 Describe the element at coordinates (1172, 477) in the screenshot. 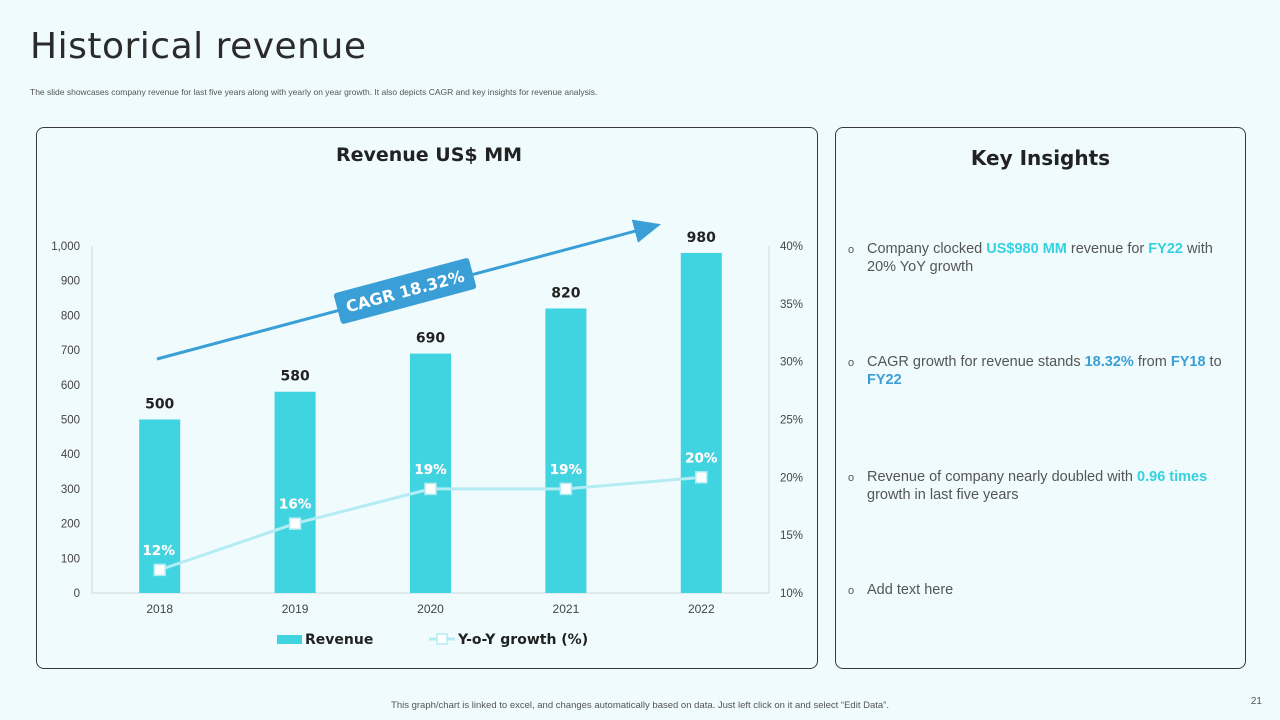

I see `insight-highlight: 0.96 times` at that location.